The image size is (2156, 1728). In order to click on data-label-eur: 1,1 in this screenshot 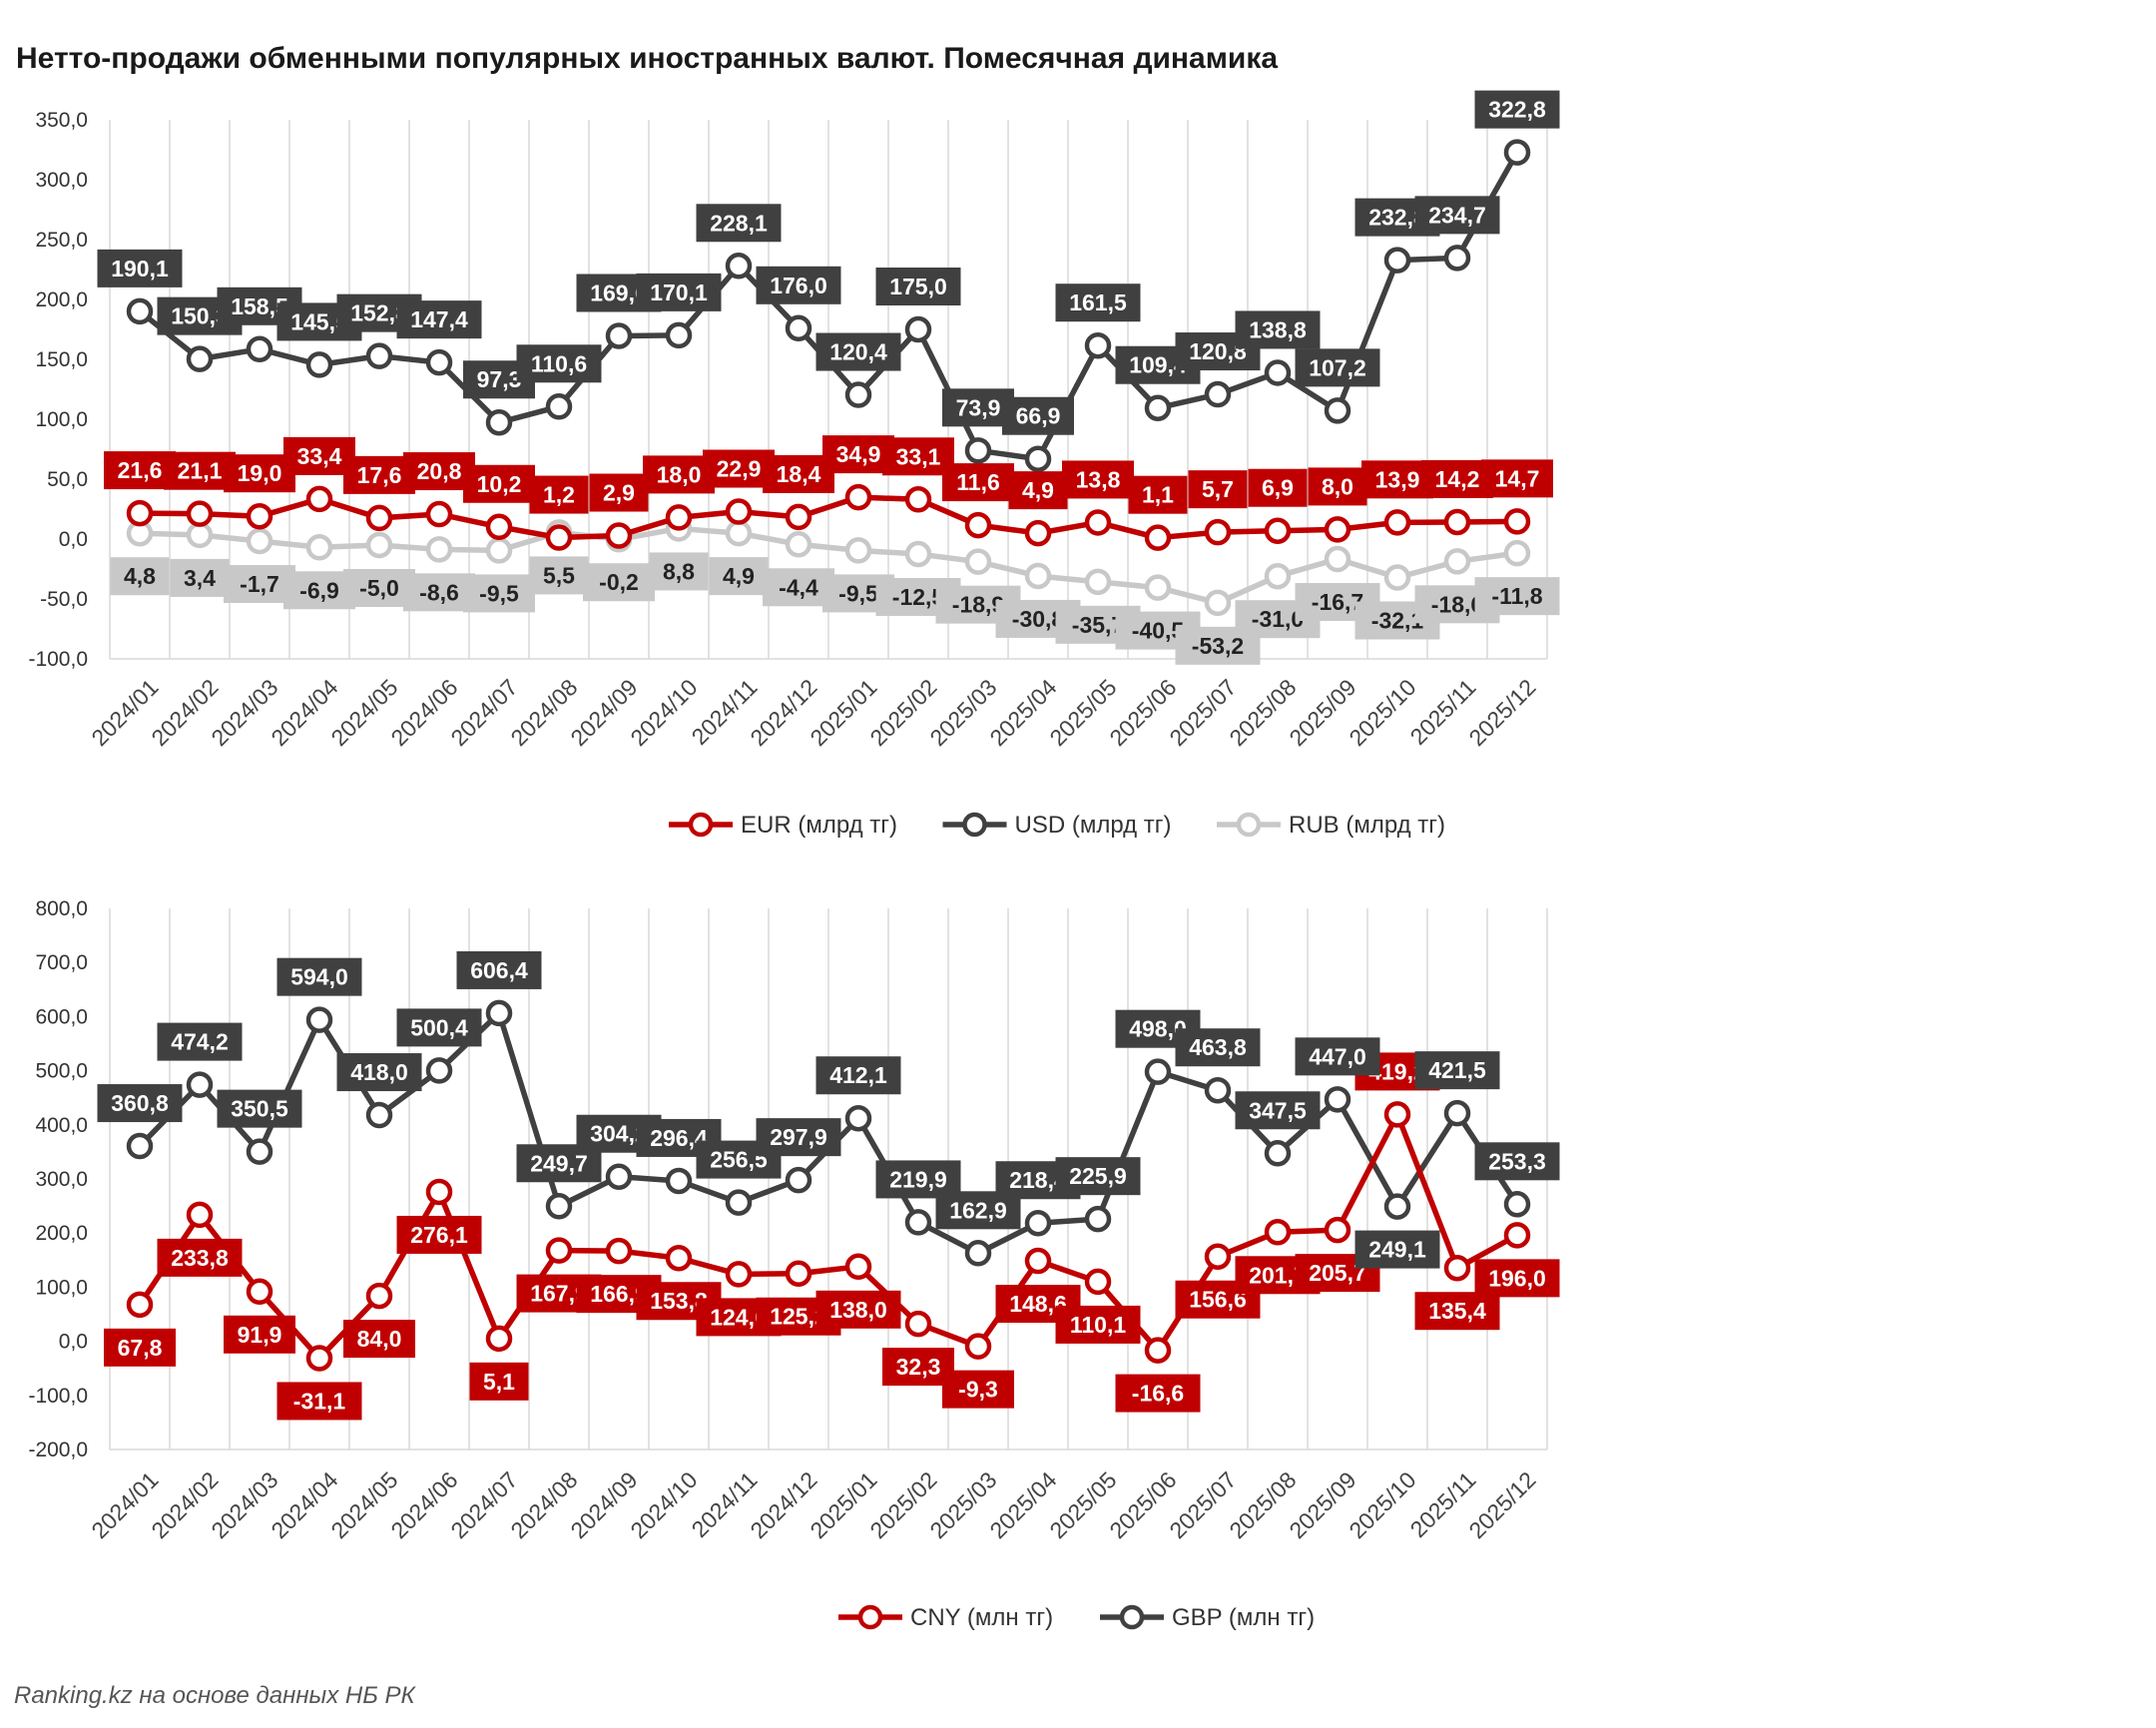, I will do `click(1158, 495)`.